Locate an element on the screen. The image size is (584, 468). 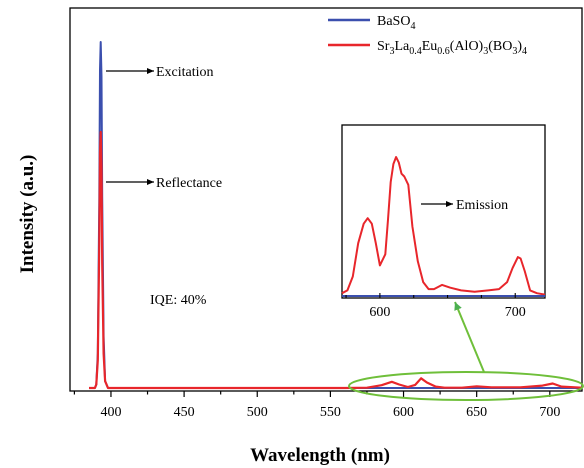
x-tick-label: 400 is located at coordinates (110, 412).